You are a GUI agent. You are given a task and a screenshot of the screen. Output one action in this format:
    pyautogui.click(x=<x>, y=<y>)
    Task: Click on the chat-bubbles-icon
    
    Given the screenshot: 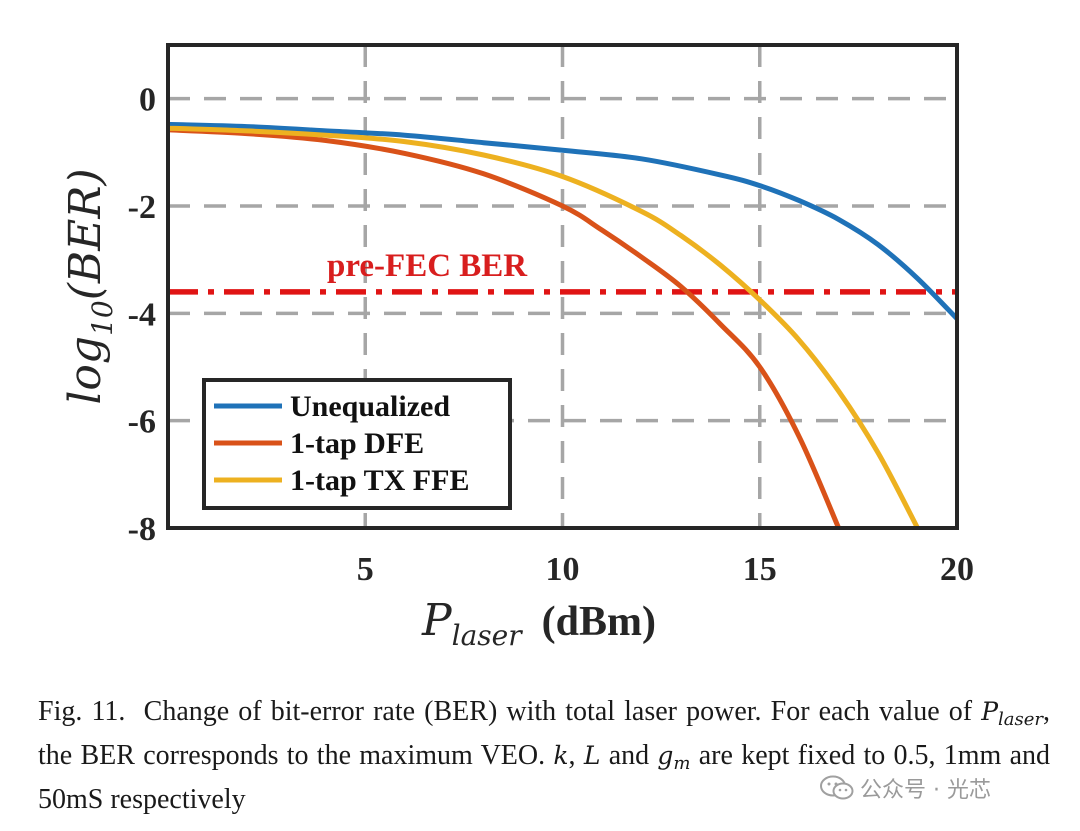 What is the action you would take?
    pyautogui.click(x=837, y=787)
    